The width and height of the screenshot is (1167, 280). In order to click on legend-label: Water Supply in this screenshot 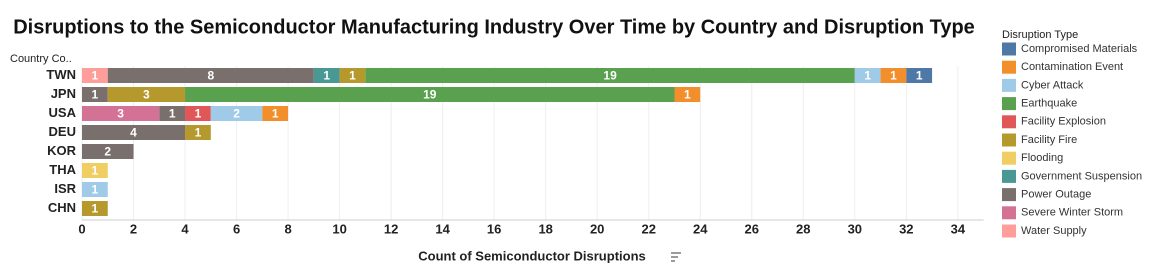, I will do `click(1054, 231)`.